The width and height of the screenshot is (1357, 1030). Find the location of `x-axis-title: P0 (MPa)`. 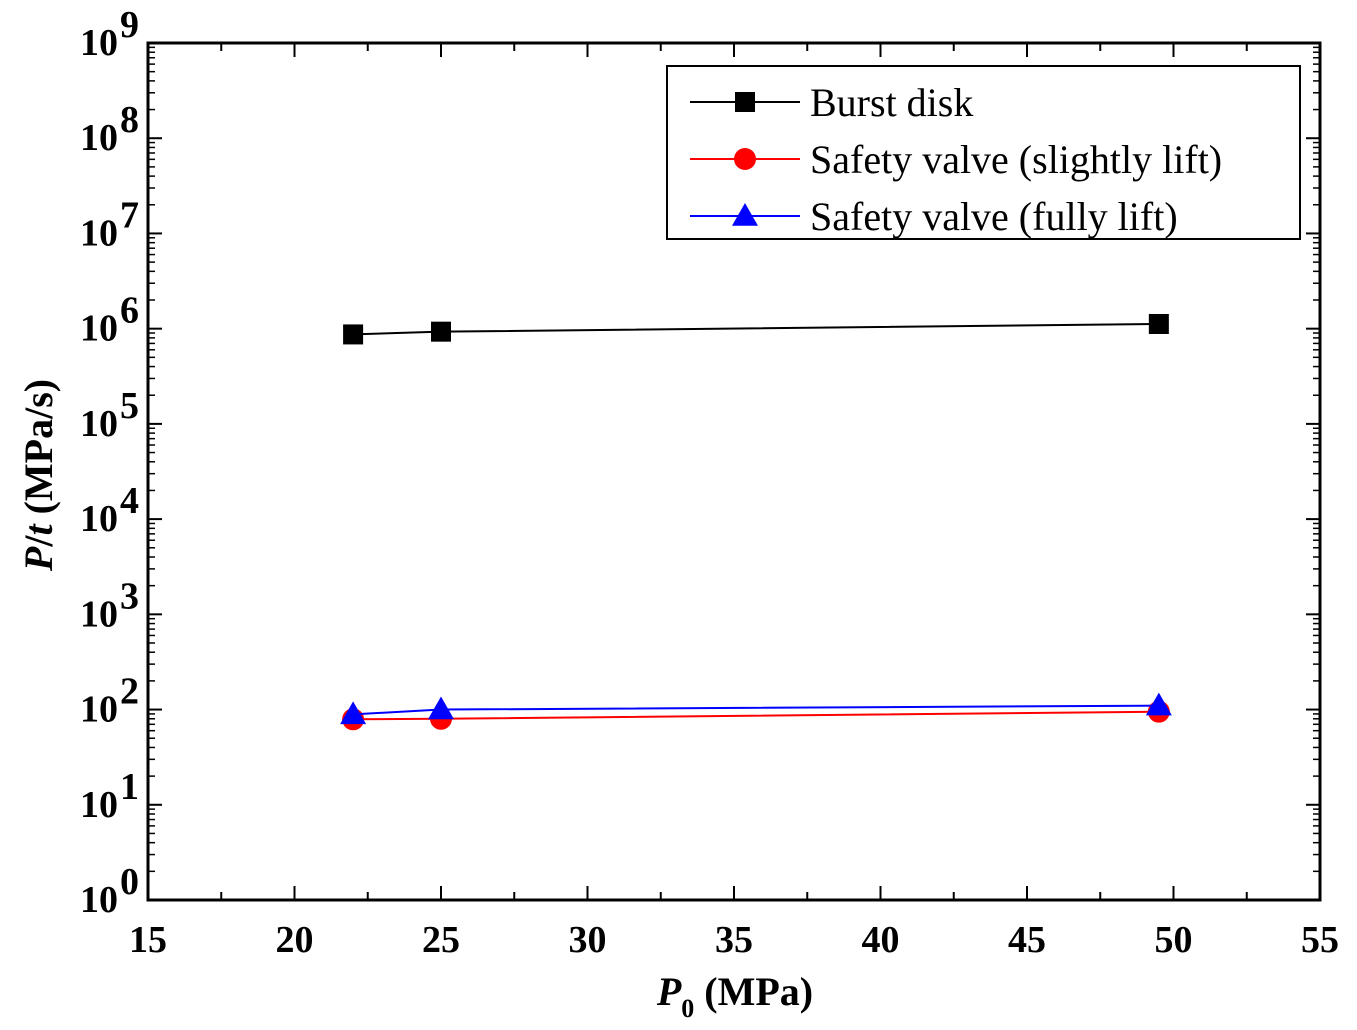

x-axis-title: P0 (MPa) is located at coordinates (734, 996).